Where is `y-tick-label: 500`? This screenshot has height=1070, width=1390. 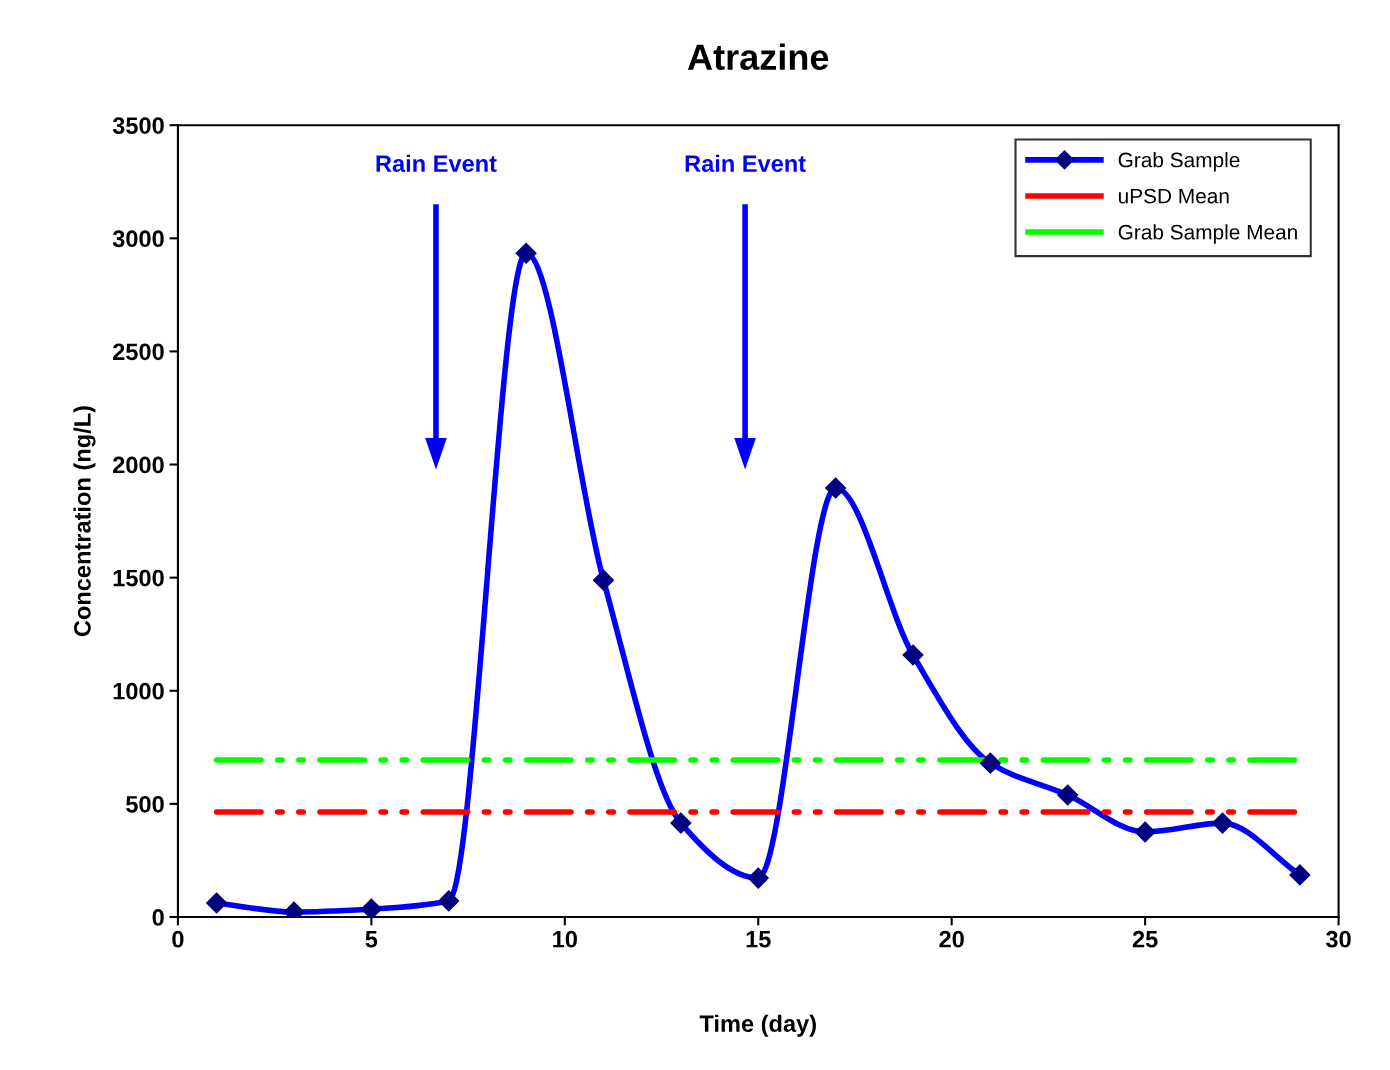 y-tick-label: 500 is located at coordinates (145, 804).